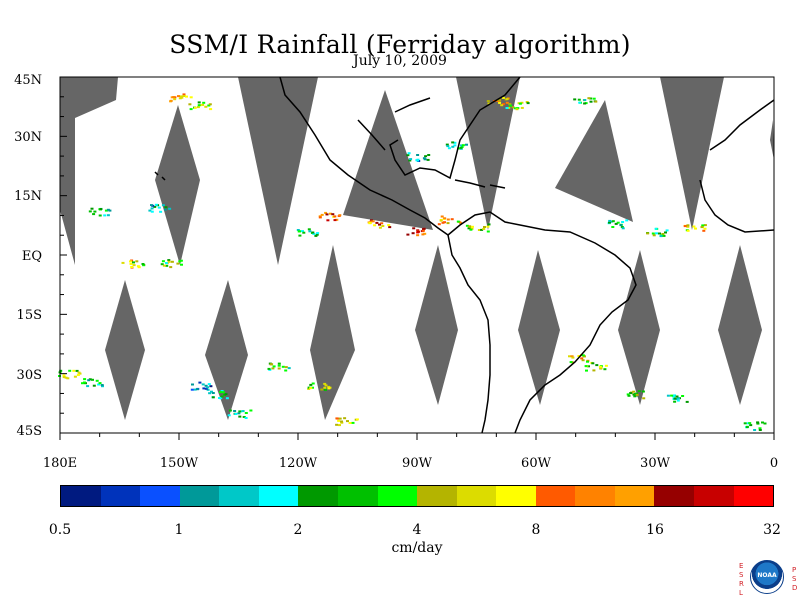 The height and width of the screenshot is (600, 800). Describe the element at coordinates (772, 530) in the screenshot. I see `colorbar-tick: 32` at that location.